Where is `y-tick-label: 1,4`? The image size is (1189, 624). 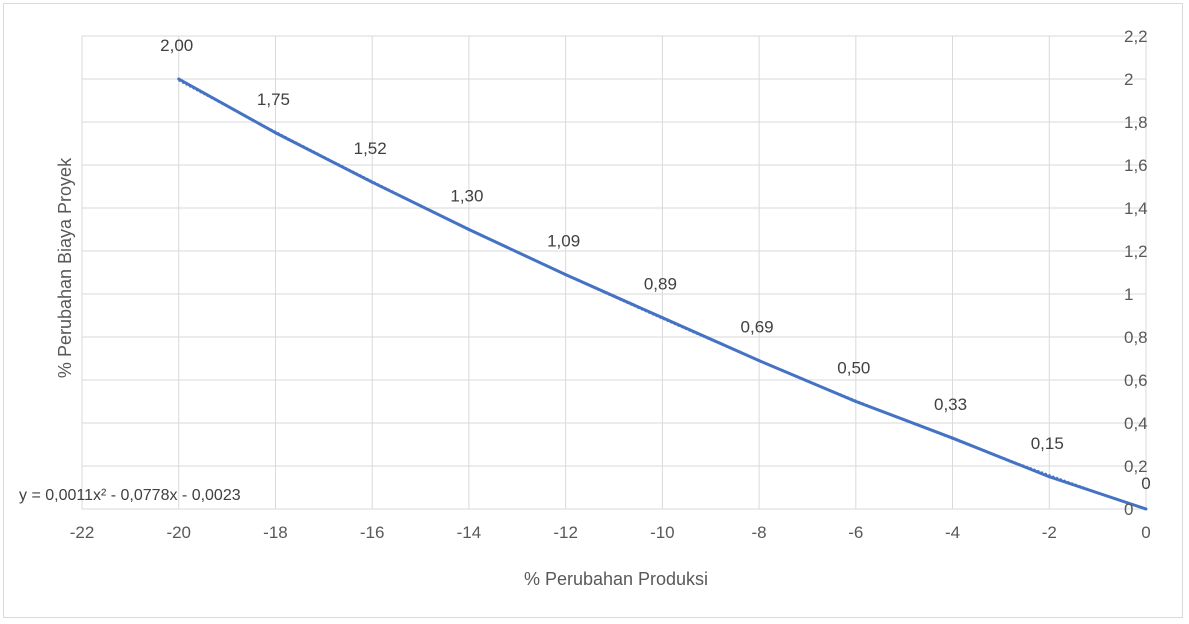 y-tick-label: 1,4 is located at coordinates (1136, 208).